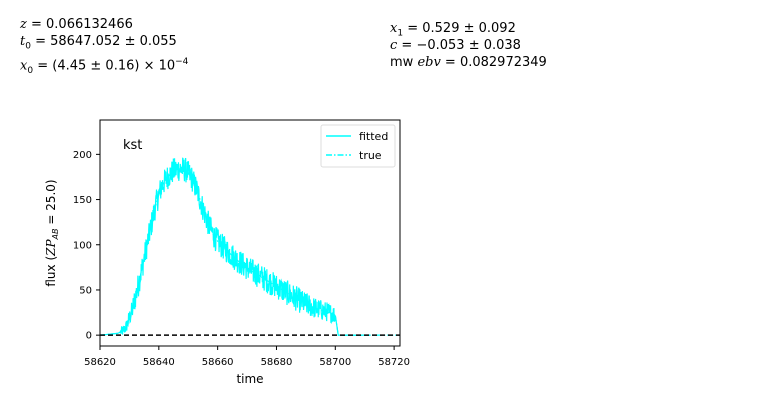 The image size is (780, 415). I want to click on x1-readout: x1 = 0.529 ± 0.092, so click(453, 30).